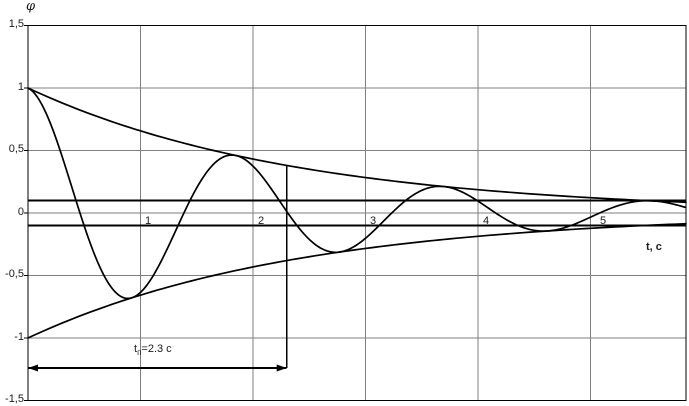  What do you see at coordinates (14, 274) in the screenshot?
I see `y-tick-label: -0,5` at bounding box center [14, 274].